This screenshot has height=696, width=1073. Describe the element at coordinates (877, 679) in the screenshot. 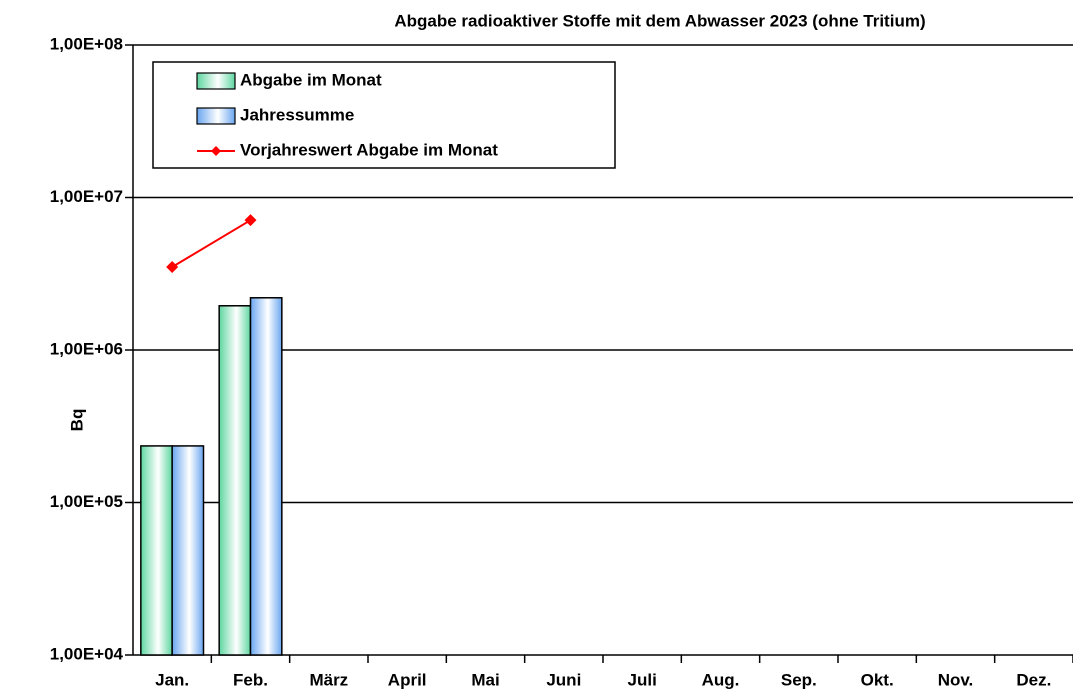

I see `x-tick-label: Okt.` at that location.